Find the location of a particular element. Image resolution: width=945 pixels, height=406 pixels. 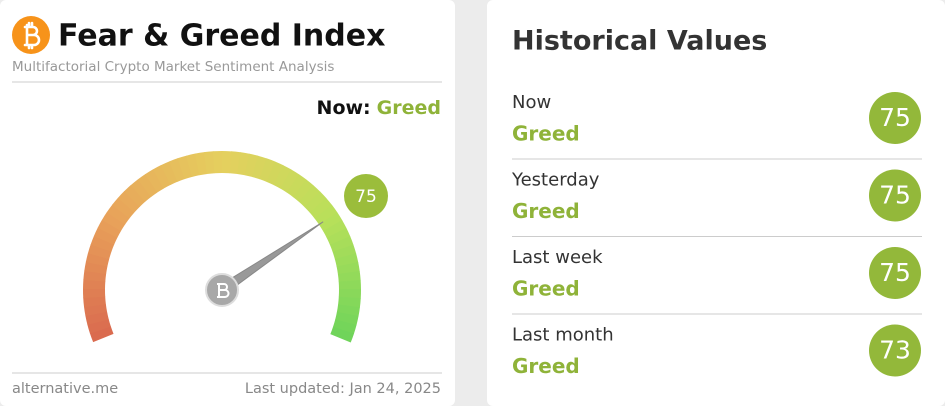

history-title: Historical Values is located at coordinates (639, 41).